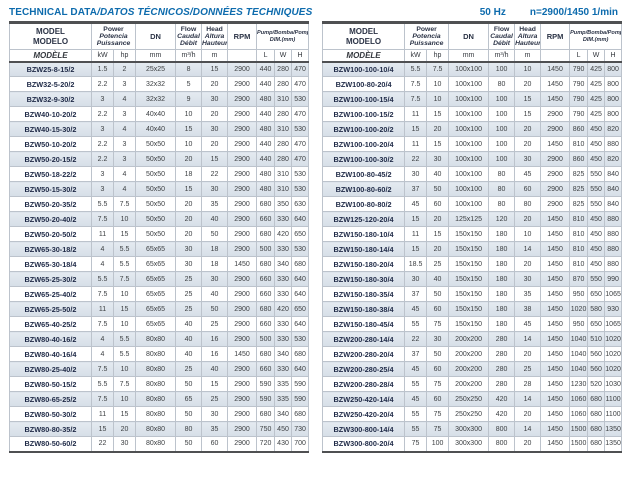 This screenshot has width=627, height=500. What do you see at coordinates (283, 324) in the screenshot?
I see `value-cell: 330` at bounding box center [283, 324].